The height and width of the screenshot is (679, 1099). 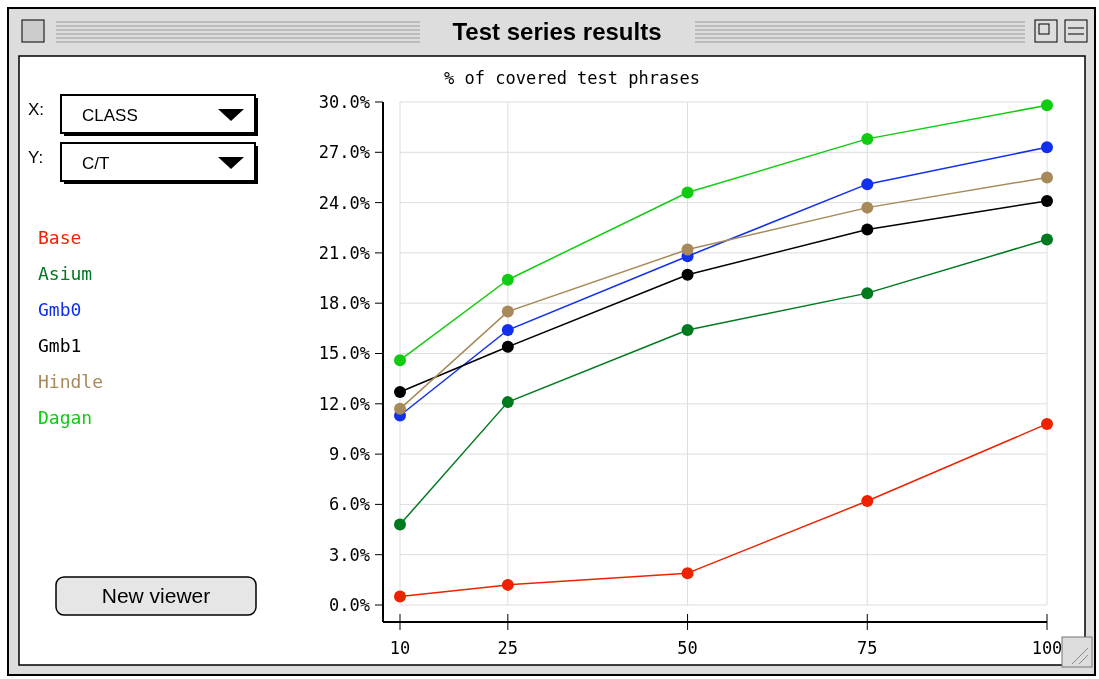 What do you see at coordinates (60, 238) in the screenshot?
I see `text: Base` at bounding box center [60, 238].